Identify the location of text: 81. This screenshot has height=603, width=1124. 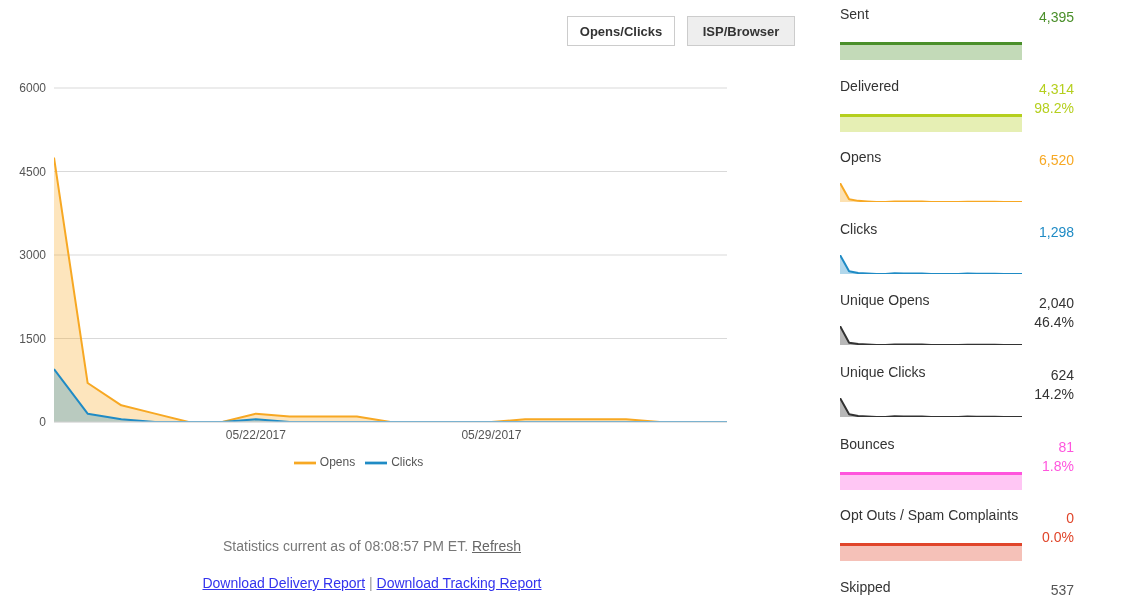
(1065, 447).